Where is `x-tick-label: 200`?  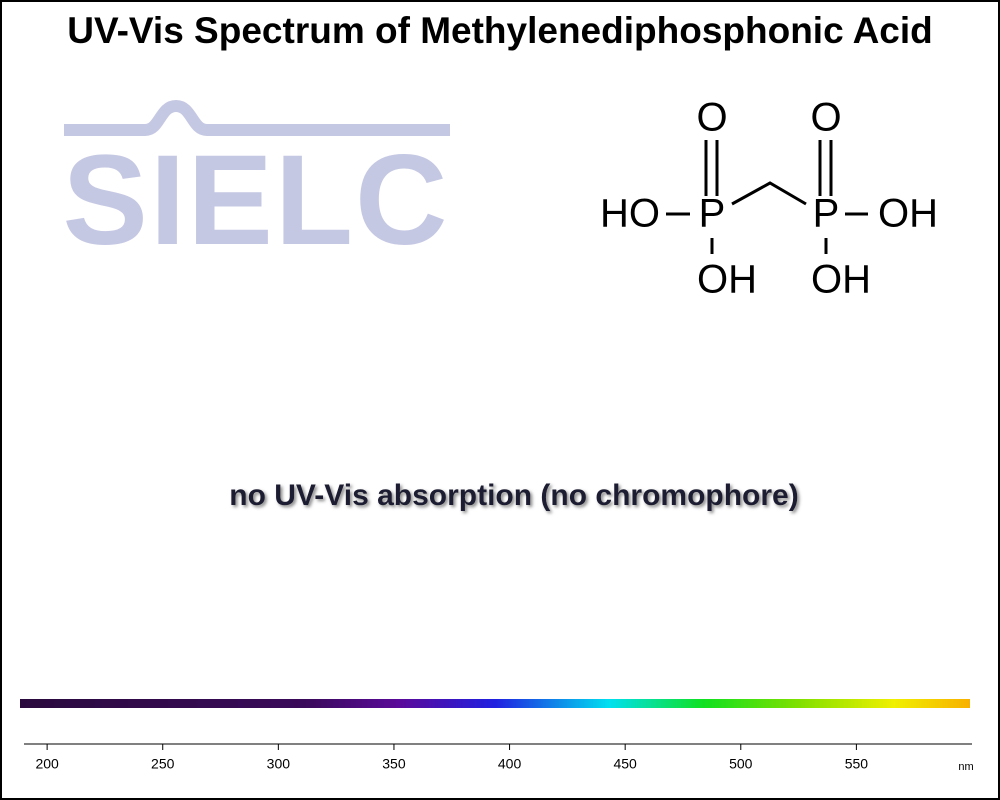 x-tick-label: 200 is located at coordinates (47, 764).